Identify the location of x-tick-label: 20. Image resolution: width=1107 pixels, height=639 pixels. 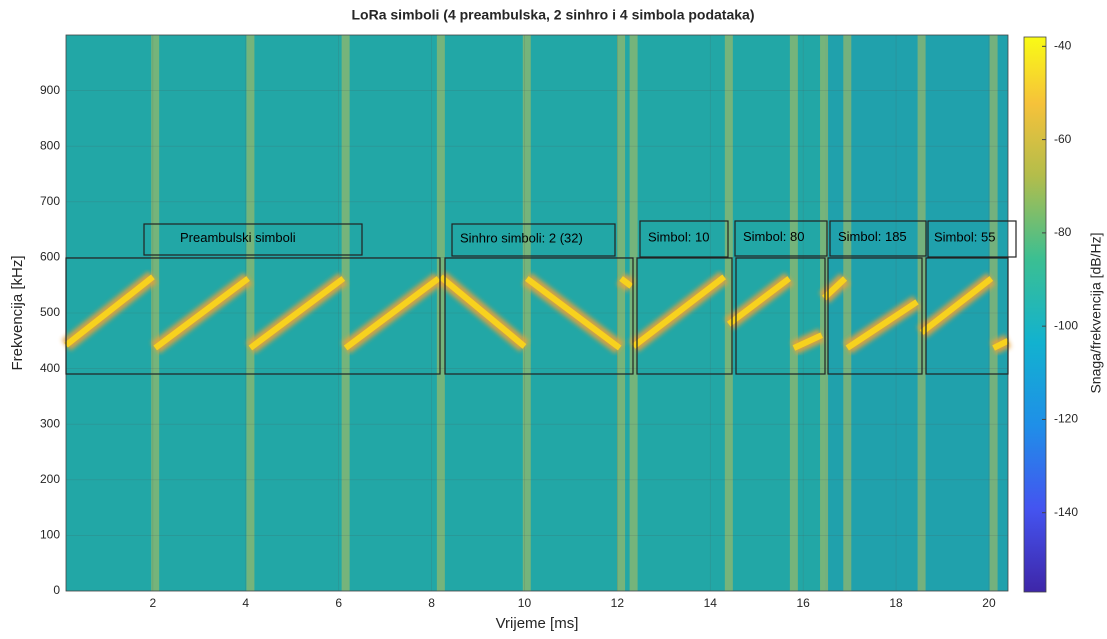
(989, 603).